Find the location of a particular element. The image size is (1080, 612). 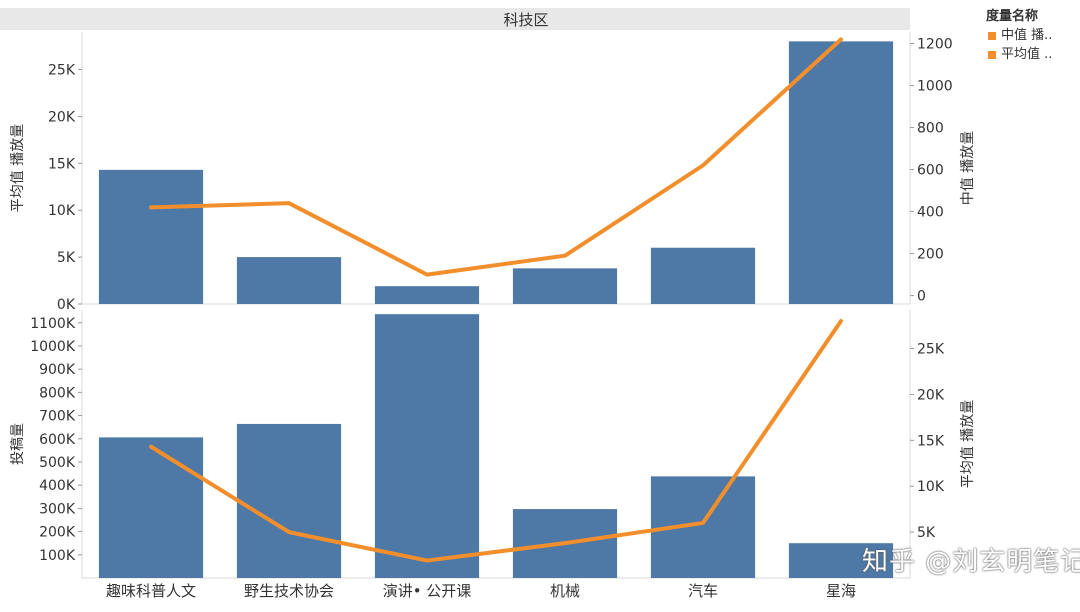

top-right-axis-title: 中值 播放量 is located at coordinates (968, 168).